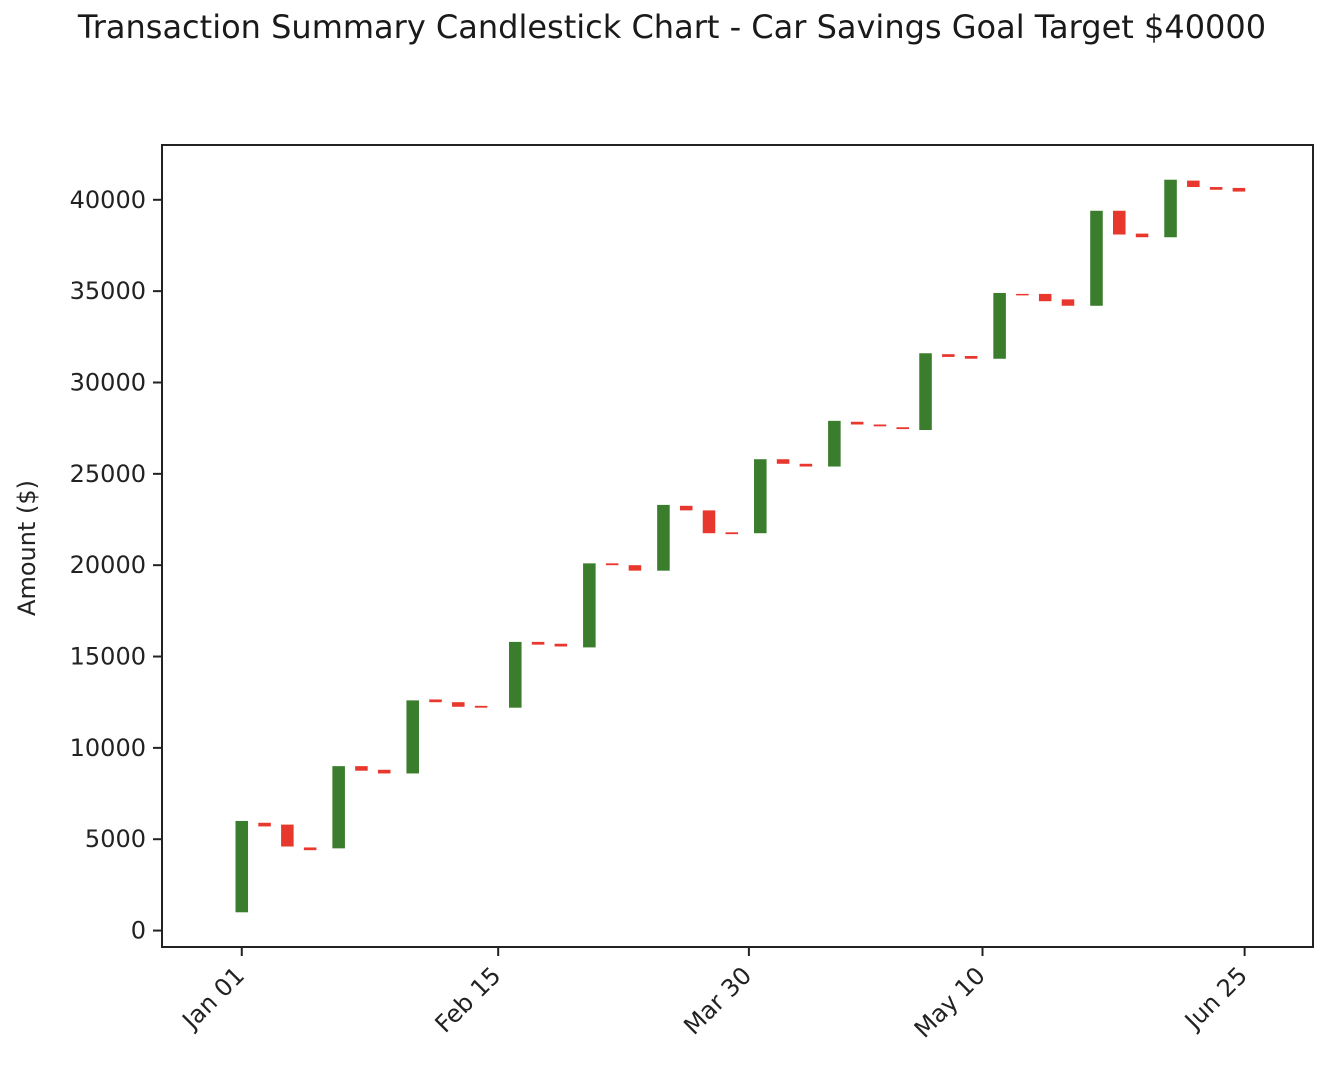 This screenshot has width=1336, height=1076. Describe the element at coordinates (950, 1002) in the screenshot. I see `x-tick-label: May 10` at that location.